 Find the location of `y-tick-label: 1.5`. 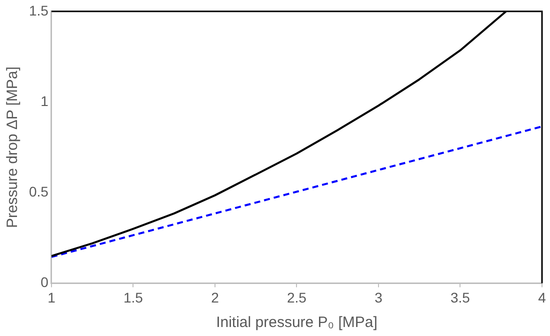

y-tick-label: 1.5 is located at coordinates (38, 10).